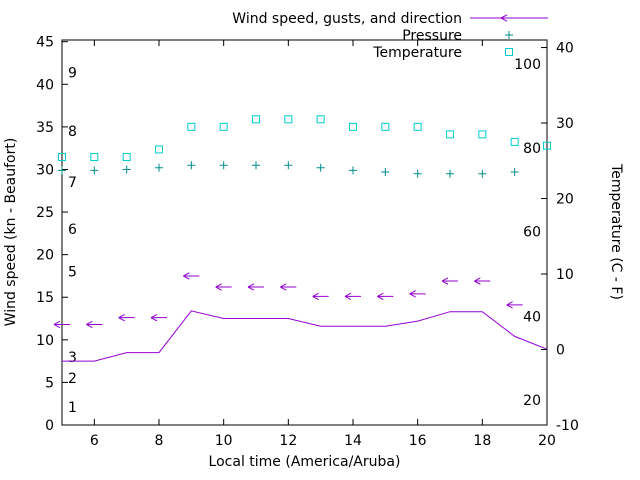  I want to click on x-tick-label: 12, so click(288, 441).